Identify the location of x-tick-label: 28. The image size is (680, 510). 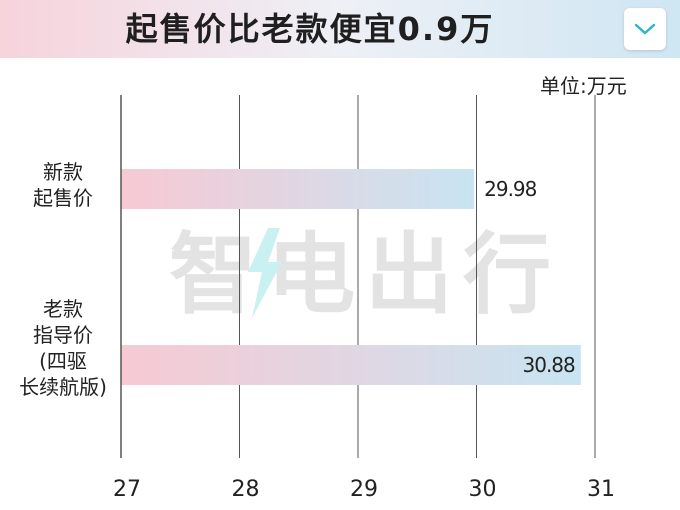
(246, 489).